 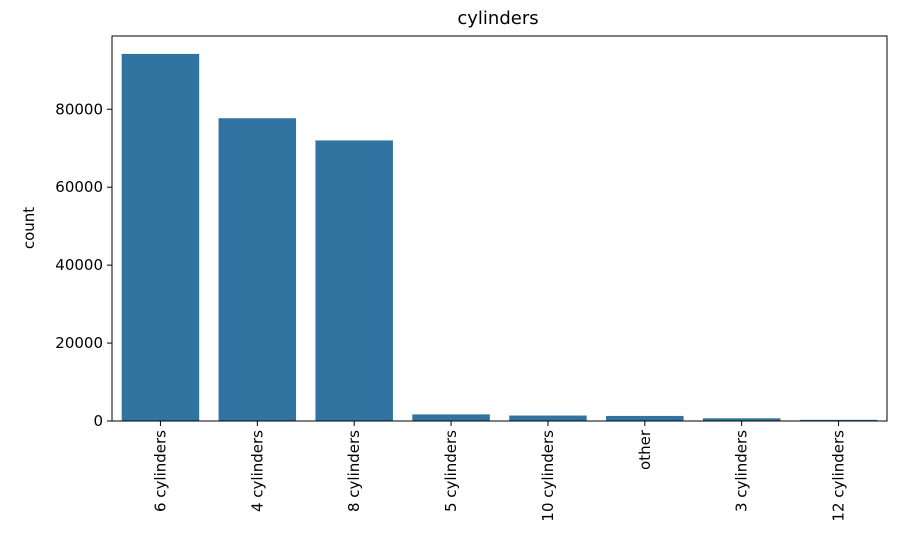 I want to click on x-tick-label: 4 cylinders, so click(x=257, y=471).